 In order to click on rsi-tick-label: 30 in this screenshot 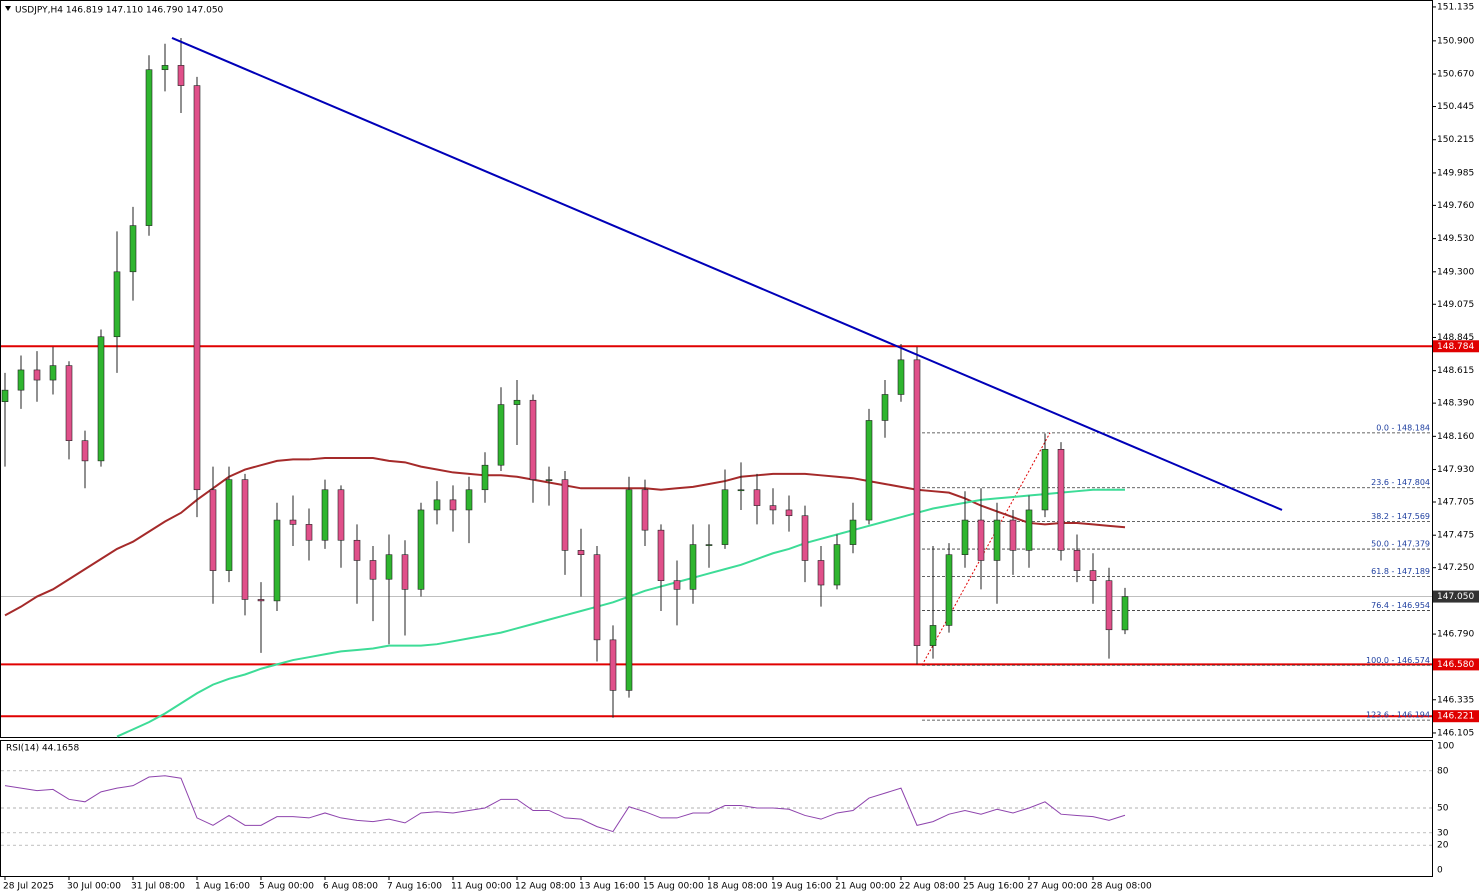, I will do `click(1443, 833)`.